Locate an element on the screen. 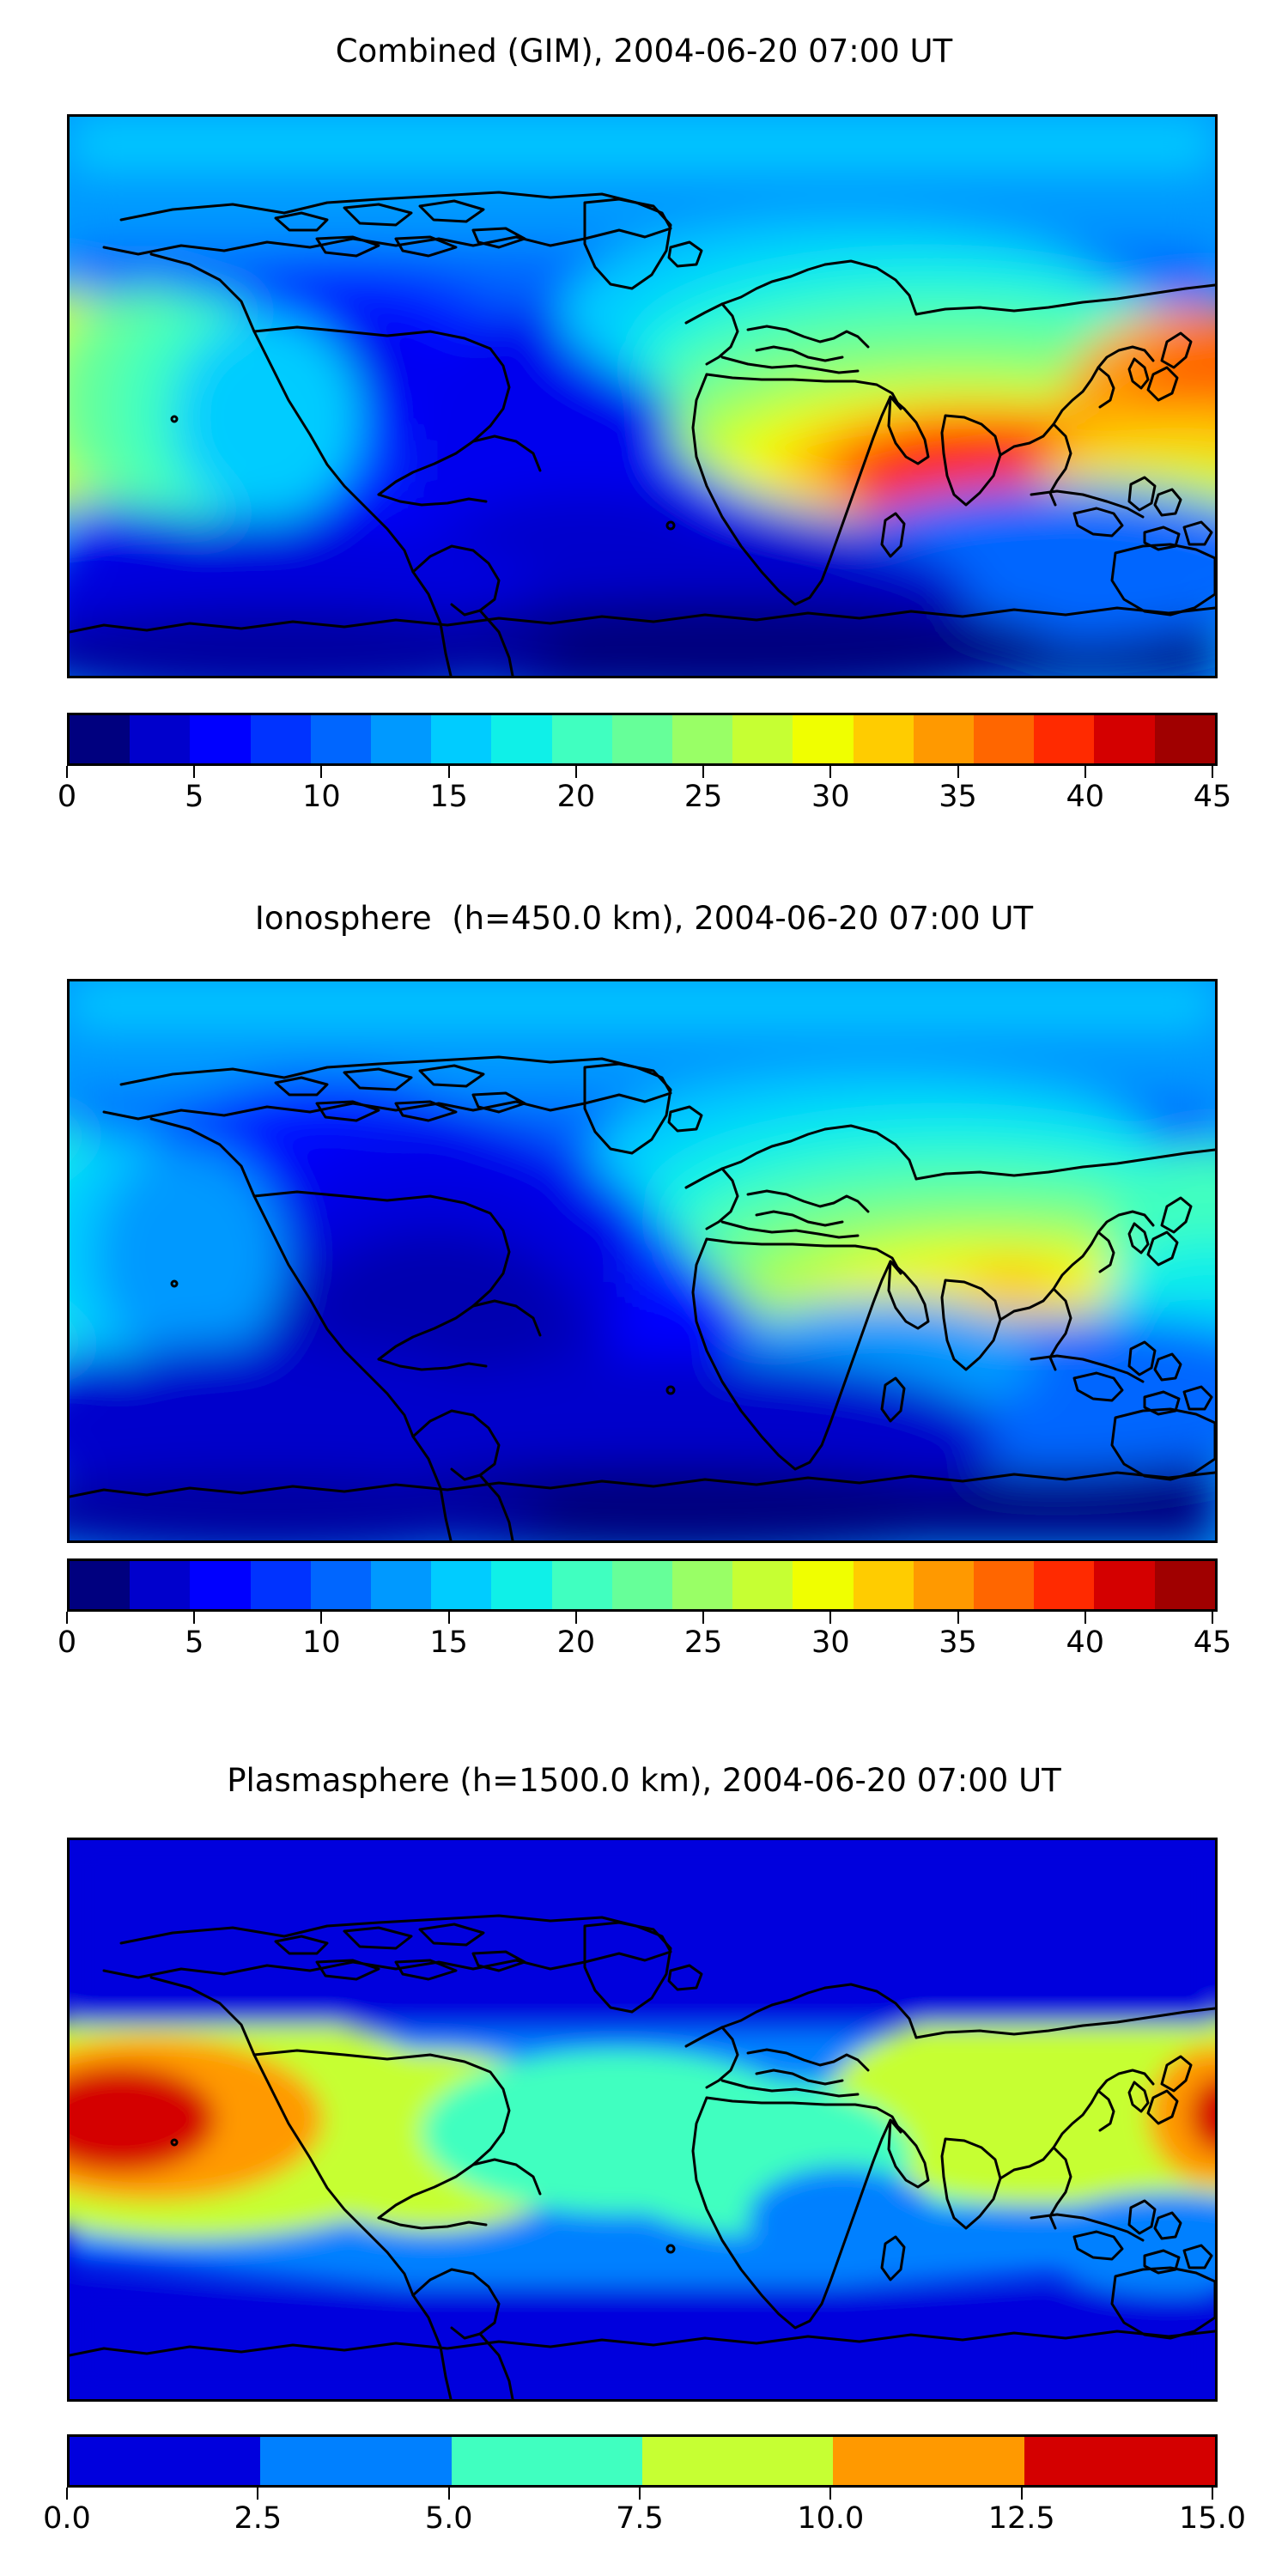 This screenshot has height=2576, width=1288. colorbar-bands-plasmasphere is located at coordinates (642, 2461).